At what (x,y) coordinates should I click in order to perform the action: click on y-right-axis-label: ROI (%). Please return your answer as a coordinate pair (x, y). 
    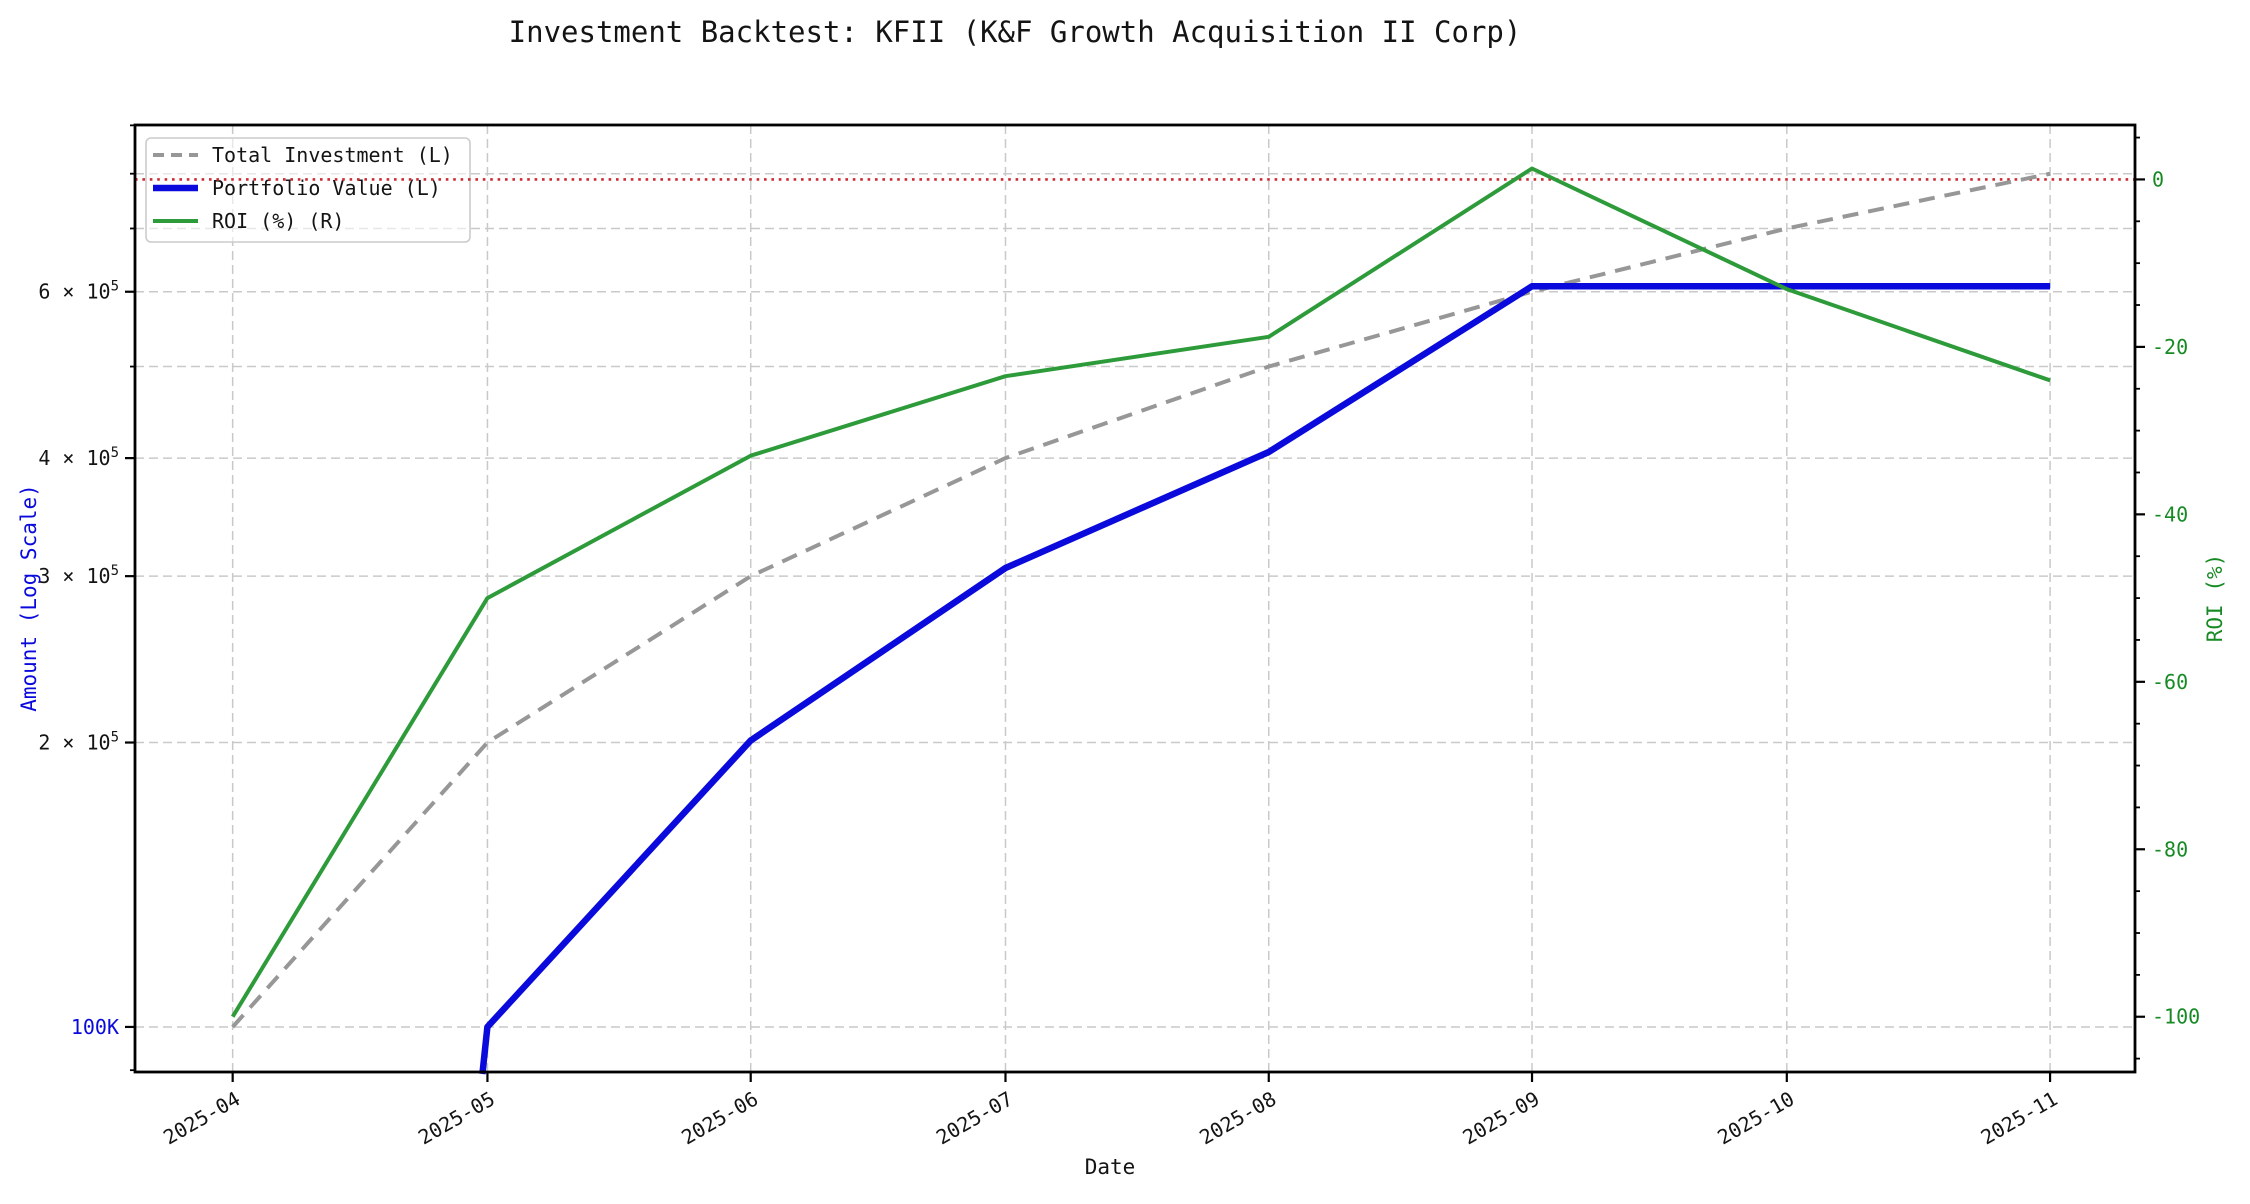
    Looking at the image, I should click on (2215, 598).